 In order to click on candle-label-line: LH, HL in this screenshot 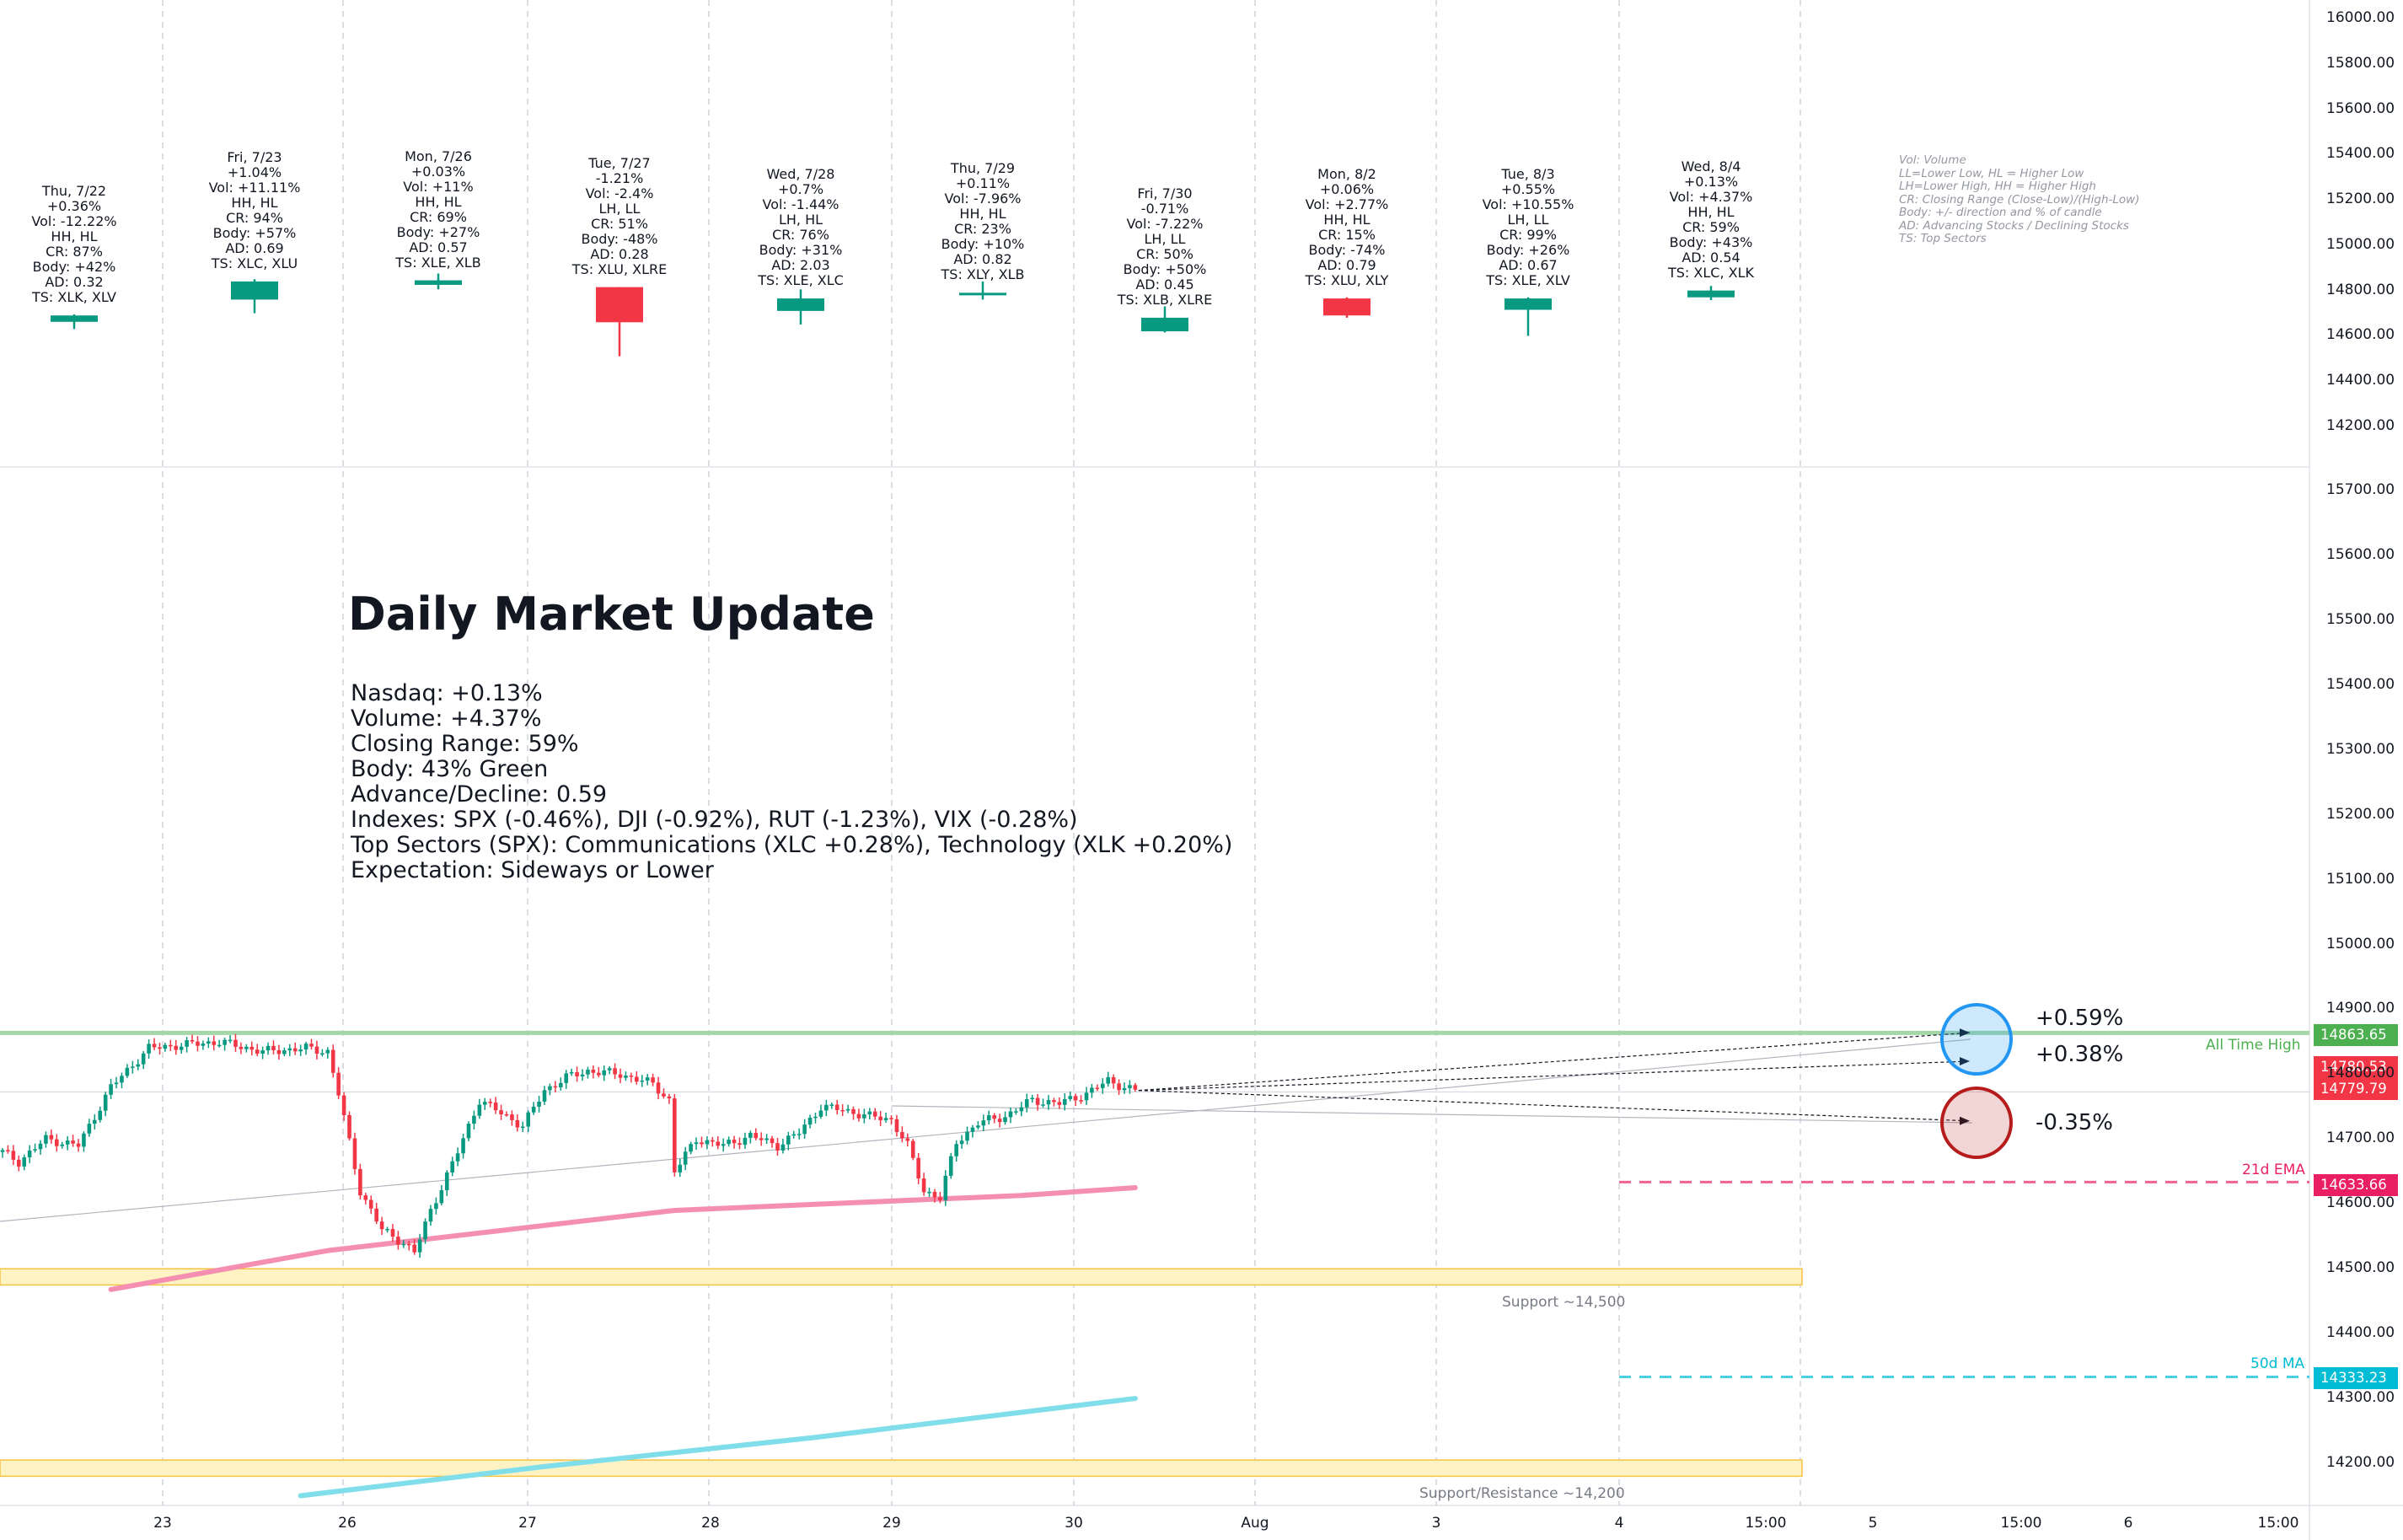, I will do `click(800, 220)`.